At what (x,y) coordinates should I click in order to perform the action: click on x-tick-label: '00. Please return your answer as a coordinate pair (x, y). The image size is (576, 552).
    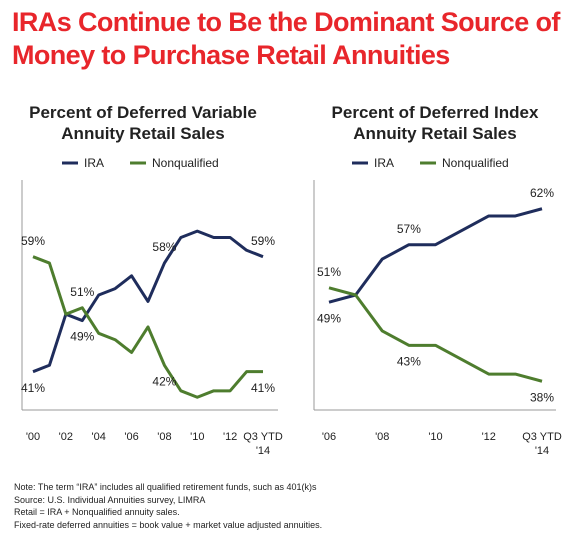
    Looking at the image, I should click on (33, 437).